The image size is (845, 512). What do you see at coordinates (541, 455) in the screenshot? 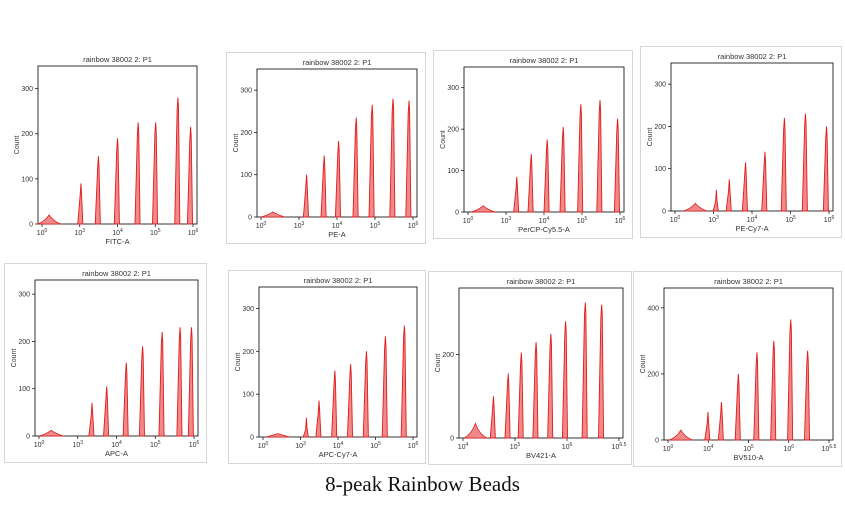
I see `x-axis-label: BV421-A` at bounding box center [541, 455].